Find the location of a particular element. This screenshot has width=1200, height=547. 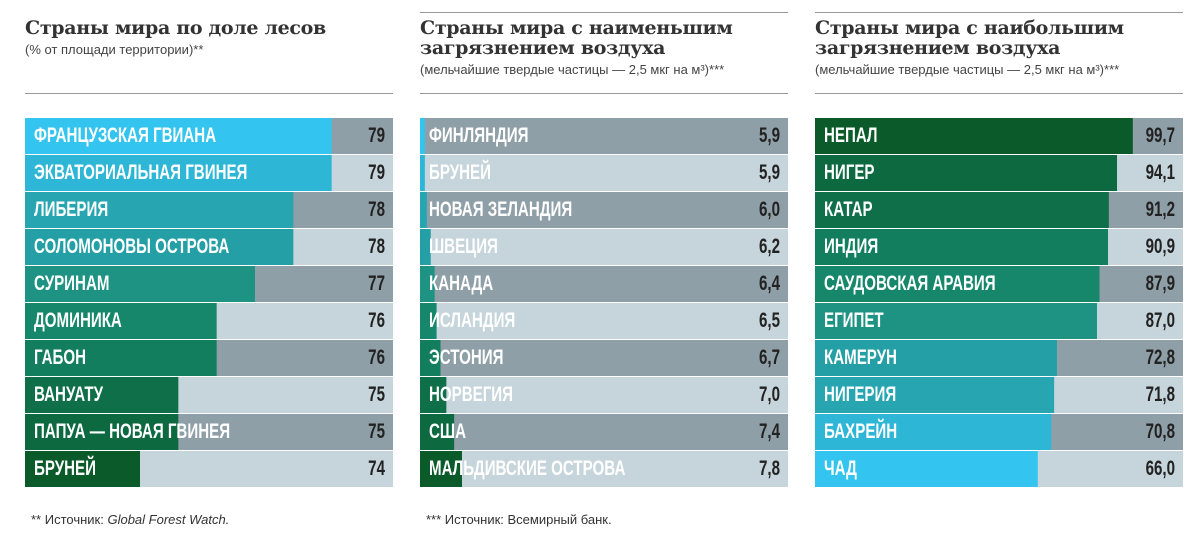

category-label: ЧАД is located at coordinates (840, 468).